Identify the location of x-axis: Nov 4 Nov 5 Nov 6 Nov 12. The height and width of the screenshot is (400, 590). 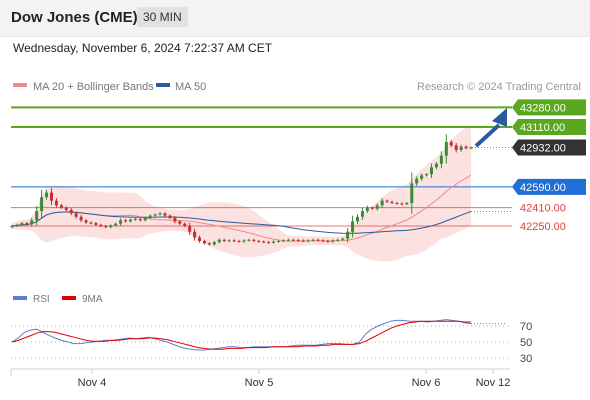
(294, 379).